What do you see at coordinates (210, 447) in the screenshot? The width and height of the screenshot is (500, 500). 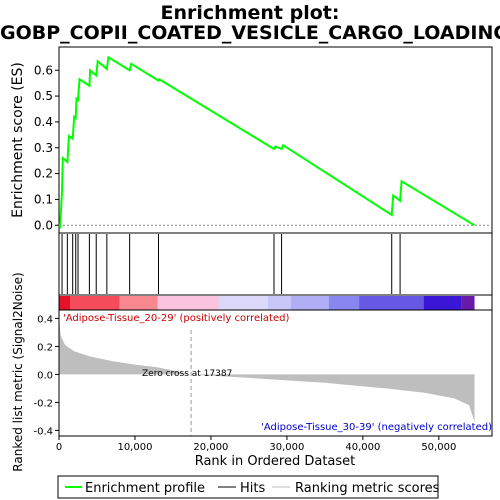 I see `x-tick-label: 20,000` at bounding box center [210, 447].